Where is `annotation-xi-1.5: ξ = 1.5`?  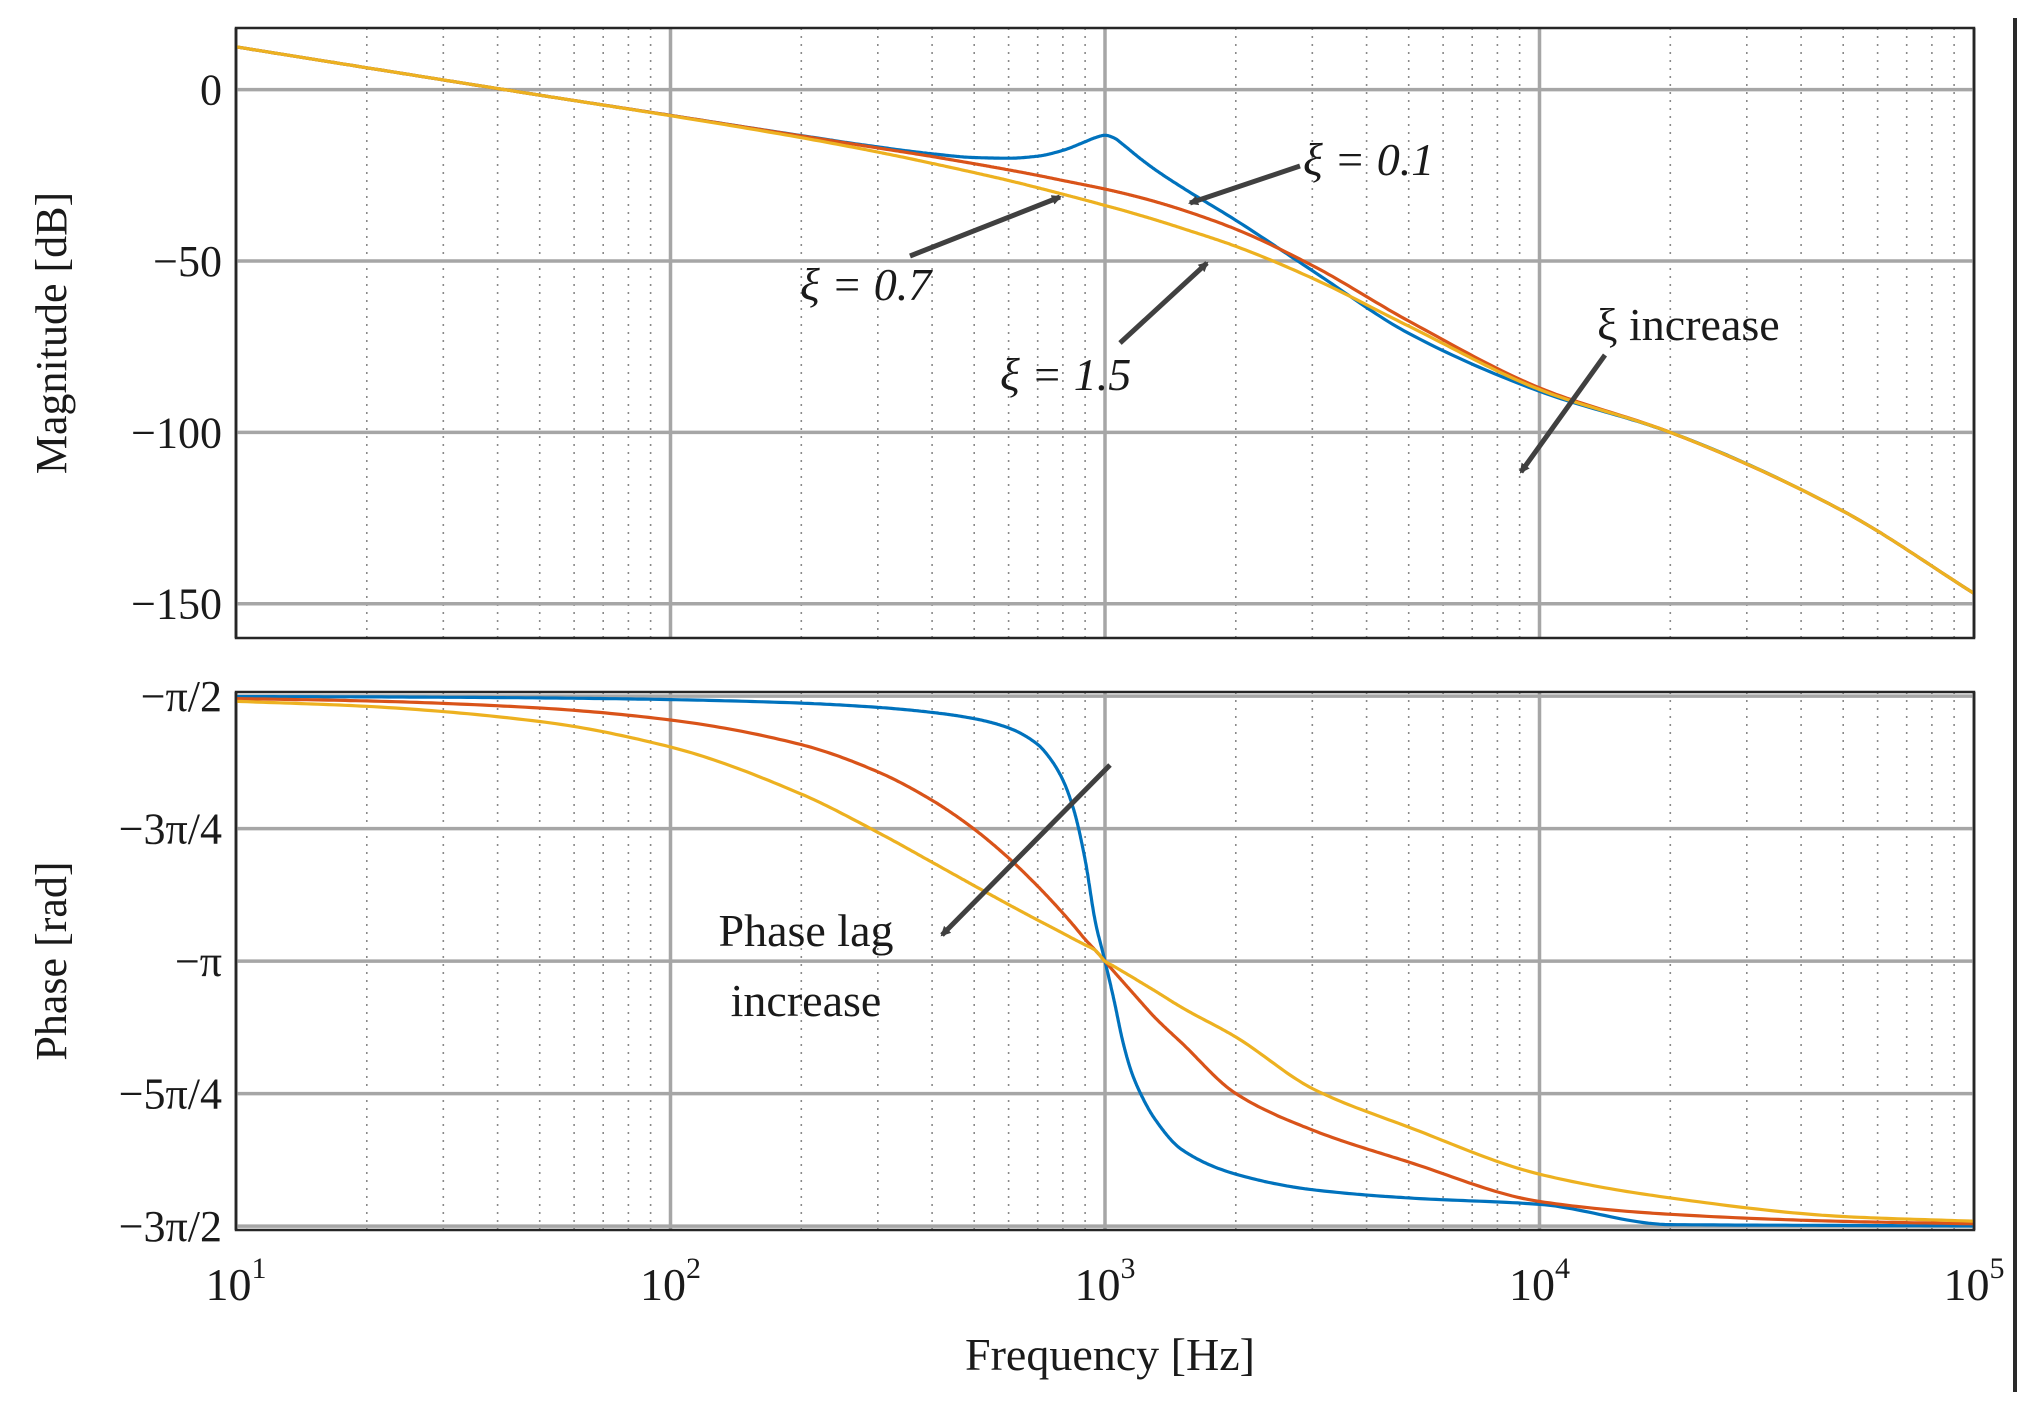 annotation-xi-1.5: ξ = 1.5 is located at coordinates (1065, 374).